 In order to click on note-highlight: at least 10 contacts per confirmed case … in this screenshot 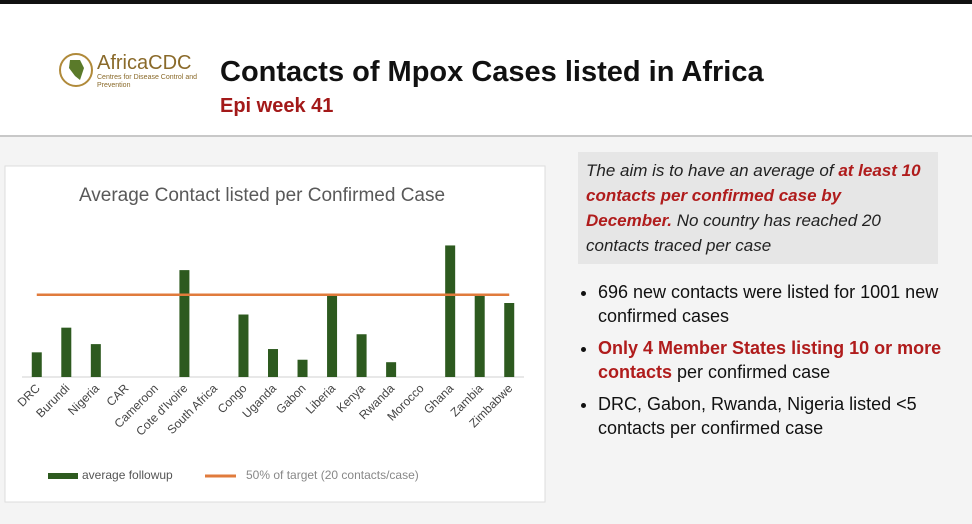, I will do `click(753, 195)`.